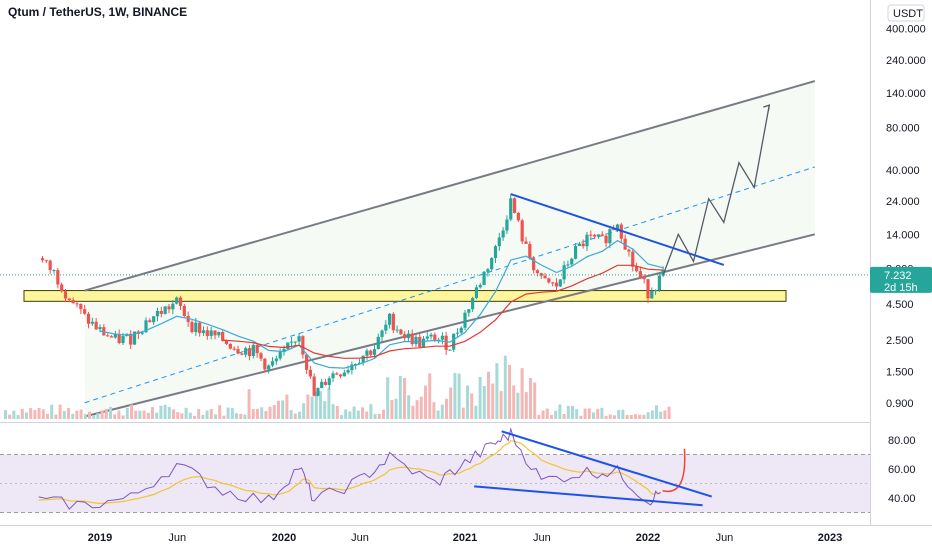 The height and width of the screenshot is (550, 932). I want to click on chart-title: Qtum / TetherUS, 1W, BINANCE, so click(97, 12).